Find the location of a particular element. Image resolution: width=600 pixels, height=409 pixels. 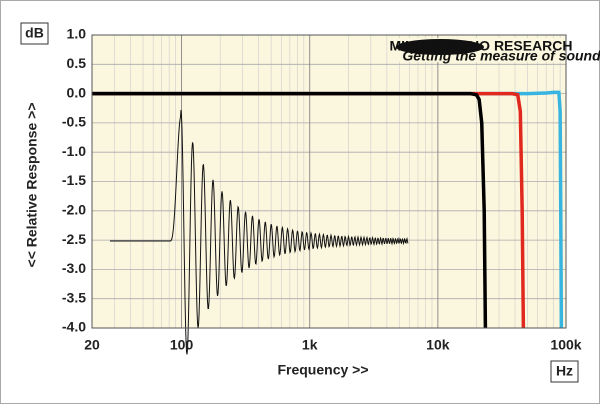

logo-text: MILLER AUDIO RESEARCH is located at coordinates (480, 46).